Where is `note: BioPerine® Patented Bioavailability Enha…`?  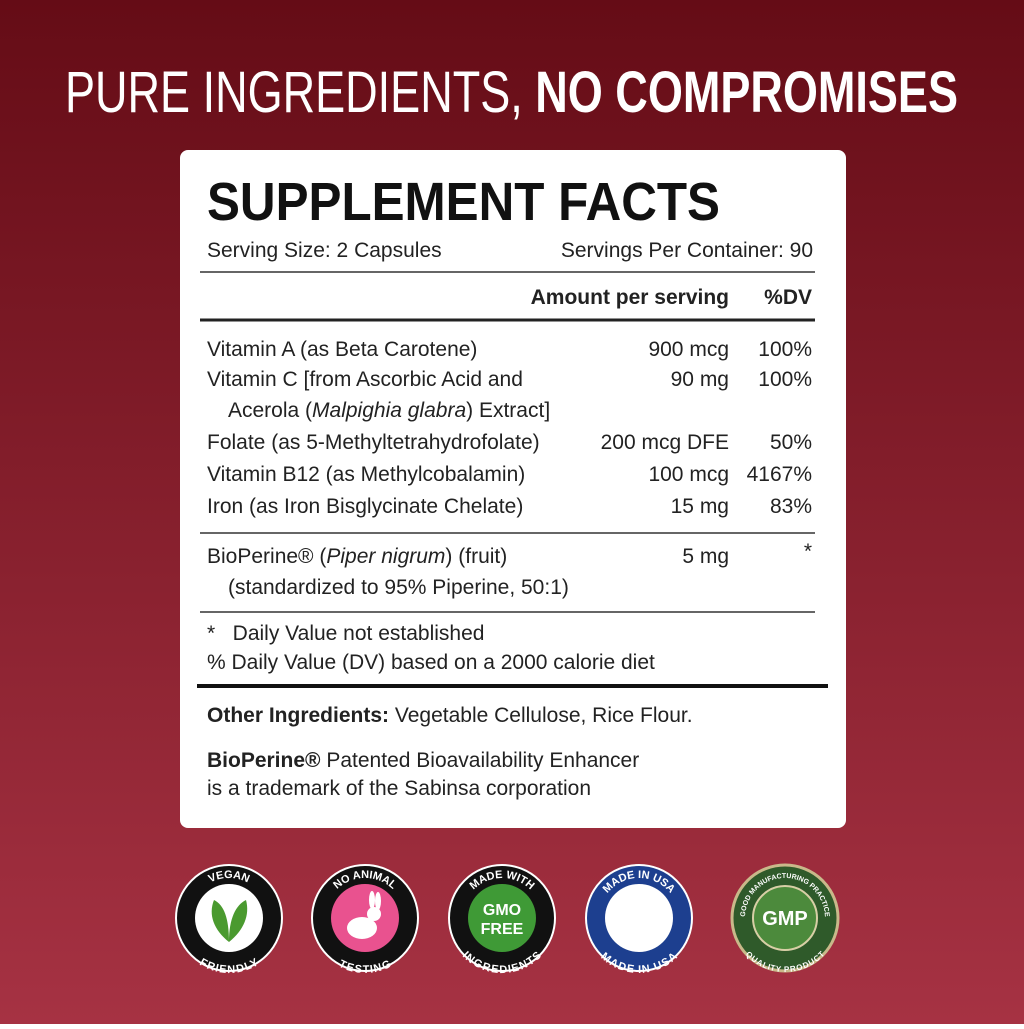
note: BioPerine® Patented Bioavailability Enha… is located at coordinates (423, 760).